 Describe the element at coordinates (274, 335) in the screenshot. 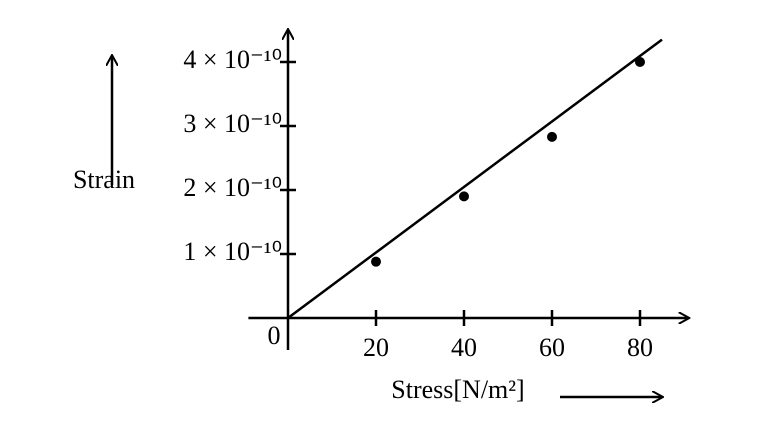

I see `x-tick-label: 0` at that location.